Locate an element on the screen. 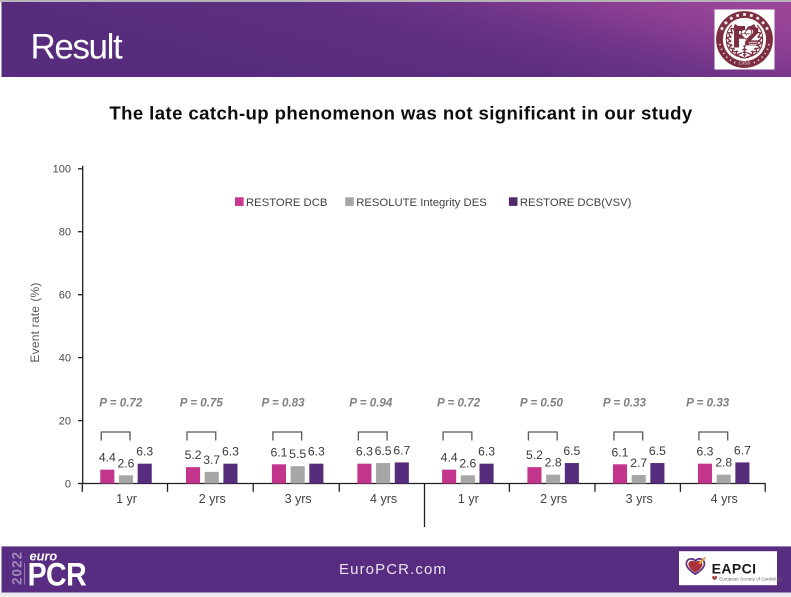 This screenshot has height=597, width=791. svg-text: 1956 is located at coordinates (744, 63).